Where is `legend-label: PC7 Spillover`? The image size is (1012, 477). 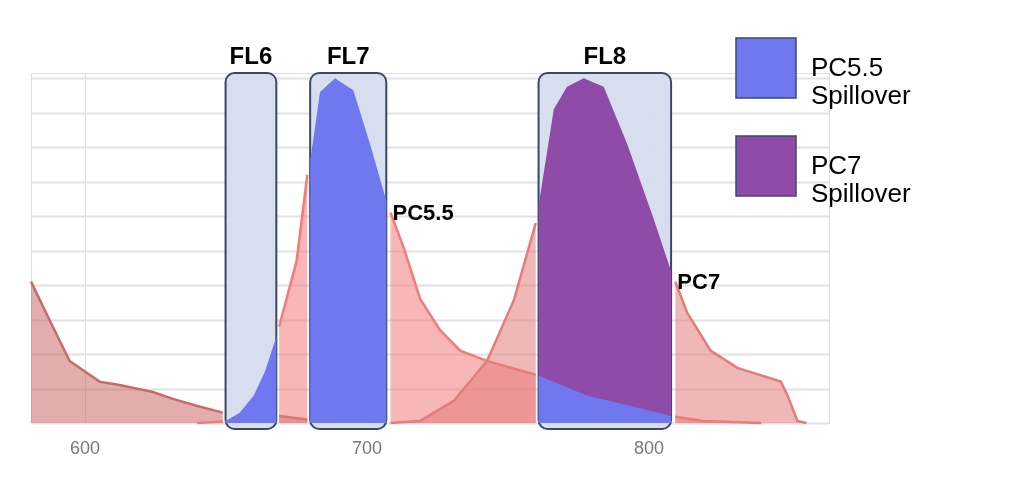 legend-label: PC7 Spillover is located at coordinates (861, 179).